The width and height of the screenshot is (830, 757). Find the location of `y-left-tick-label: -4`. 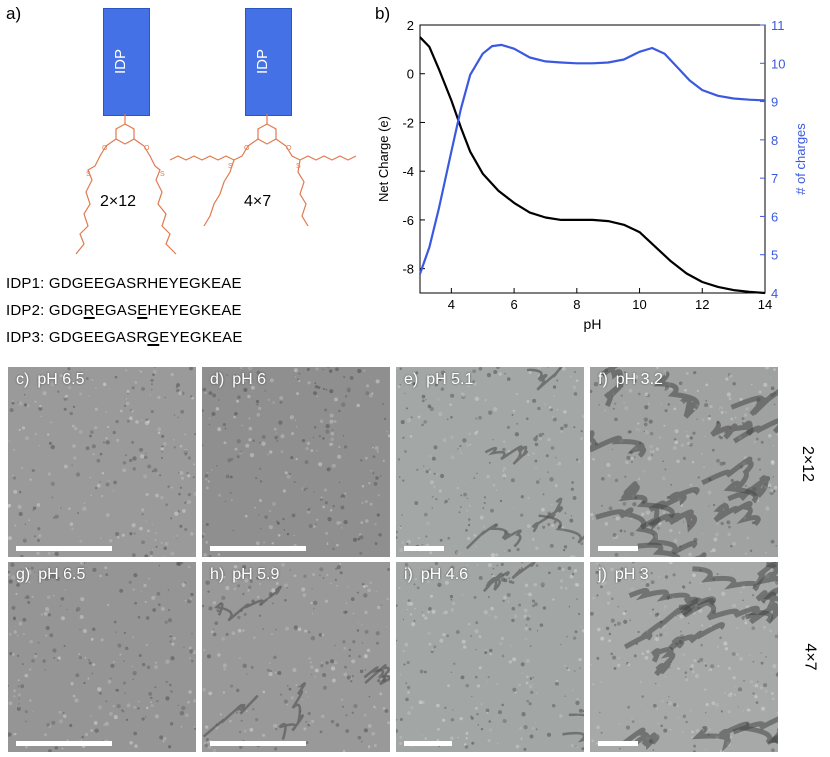

y-left-tick-label: -4 is located at coordinates (408, 171).